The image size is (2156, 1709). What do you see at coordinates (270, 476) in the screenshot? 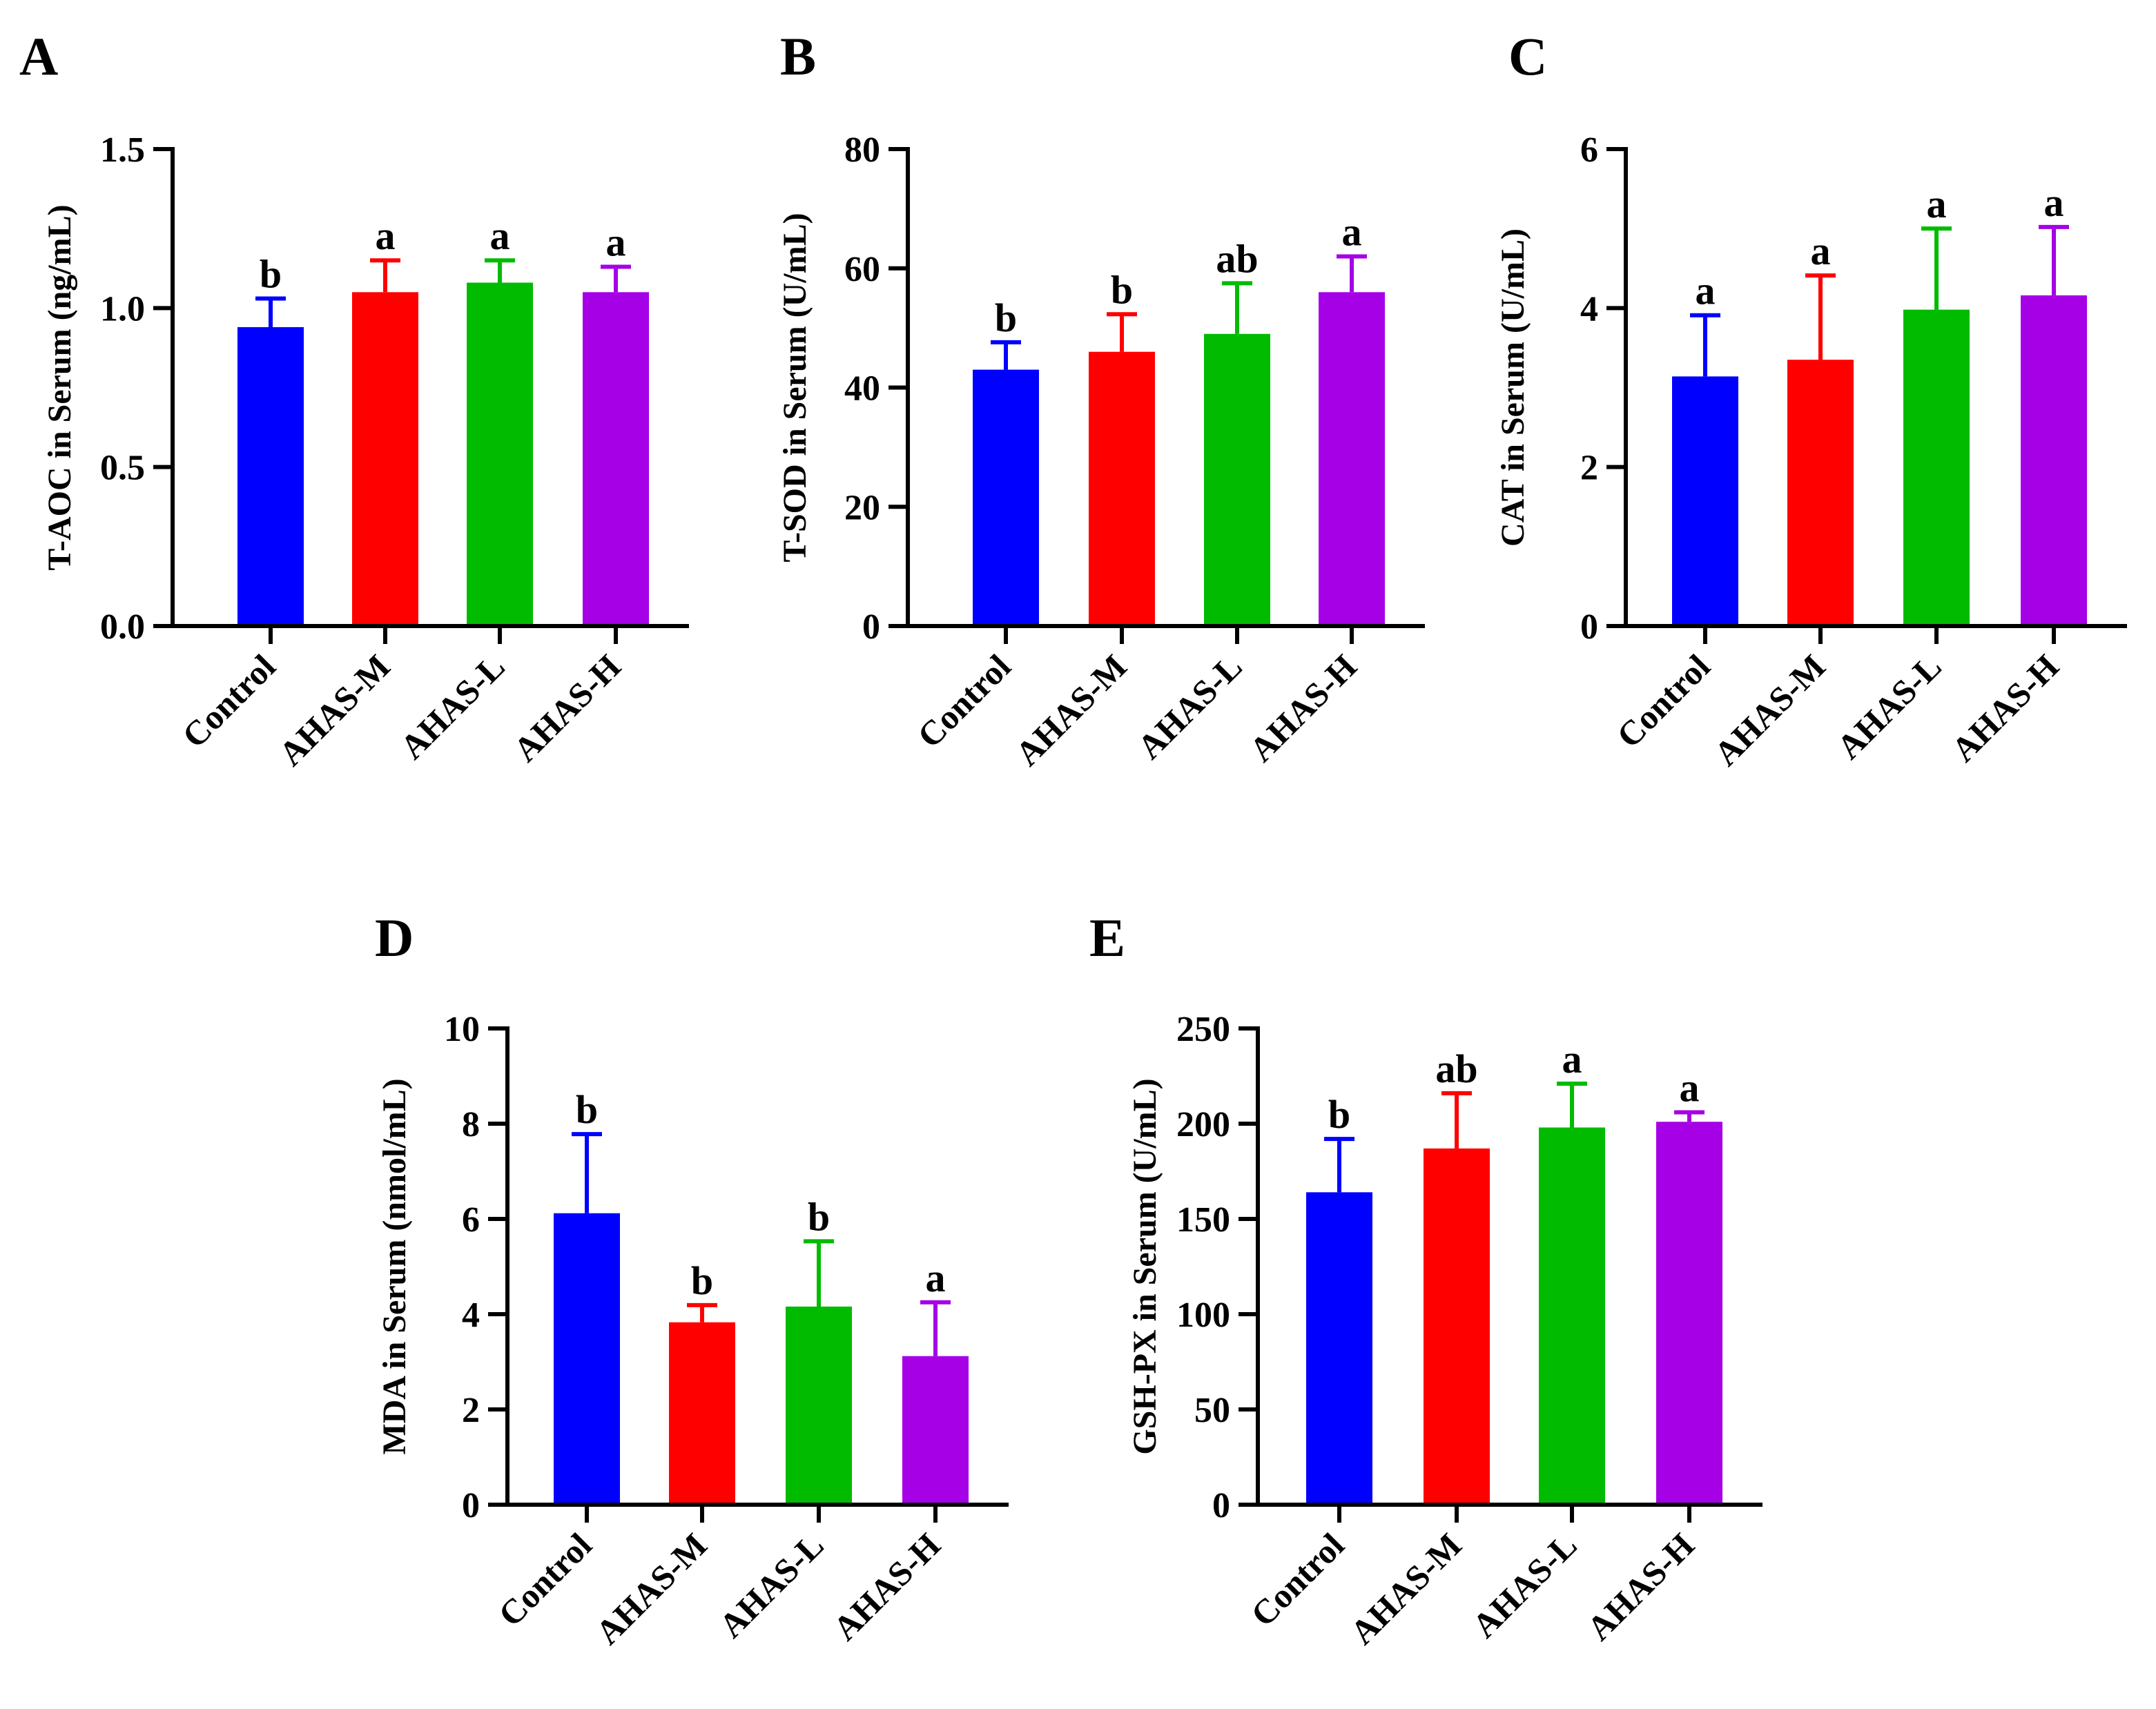
I see `panel-a-bar-control` at bounding box center [270, 476].